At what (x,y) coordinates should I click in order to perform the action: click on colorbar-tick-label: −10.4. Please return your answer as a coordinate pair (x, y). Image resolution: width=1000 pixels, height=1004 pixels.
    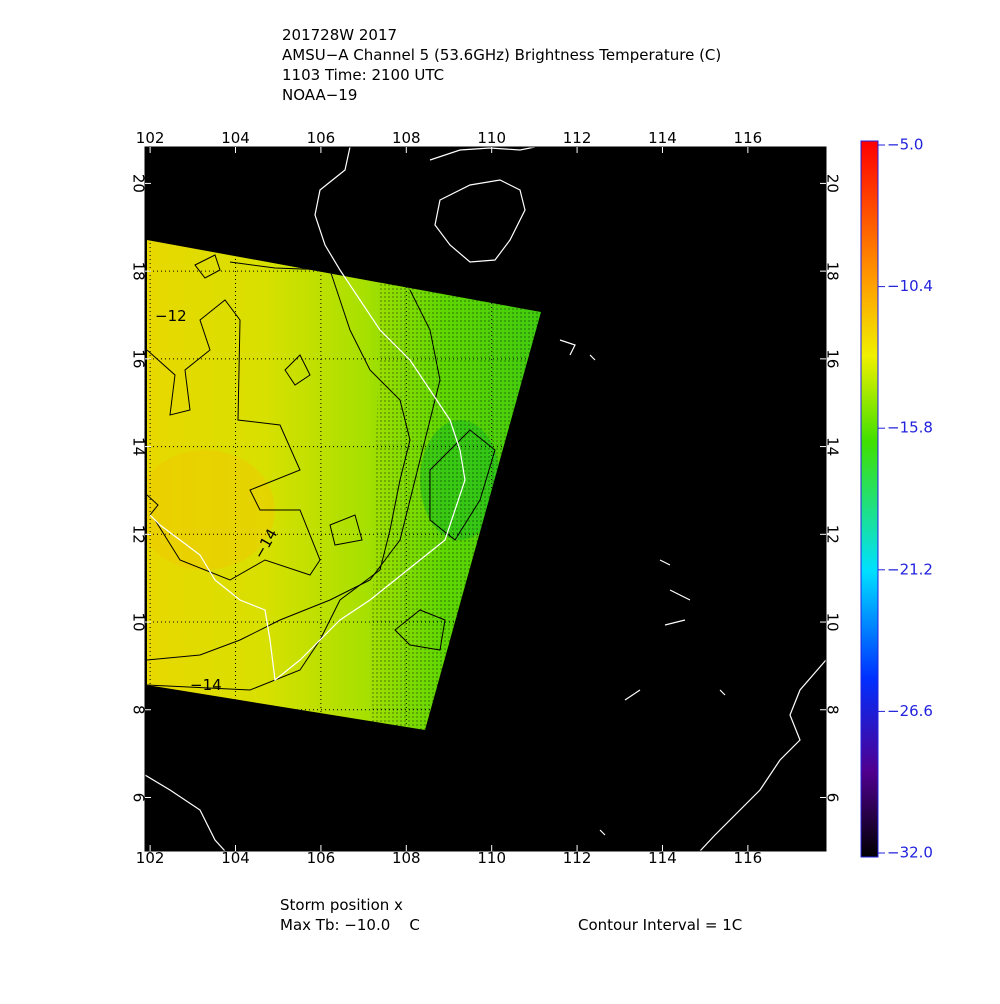
    Looking at the image, I should click on (910, 286).